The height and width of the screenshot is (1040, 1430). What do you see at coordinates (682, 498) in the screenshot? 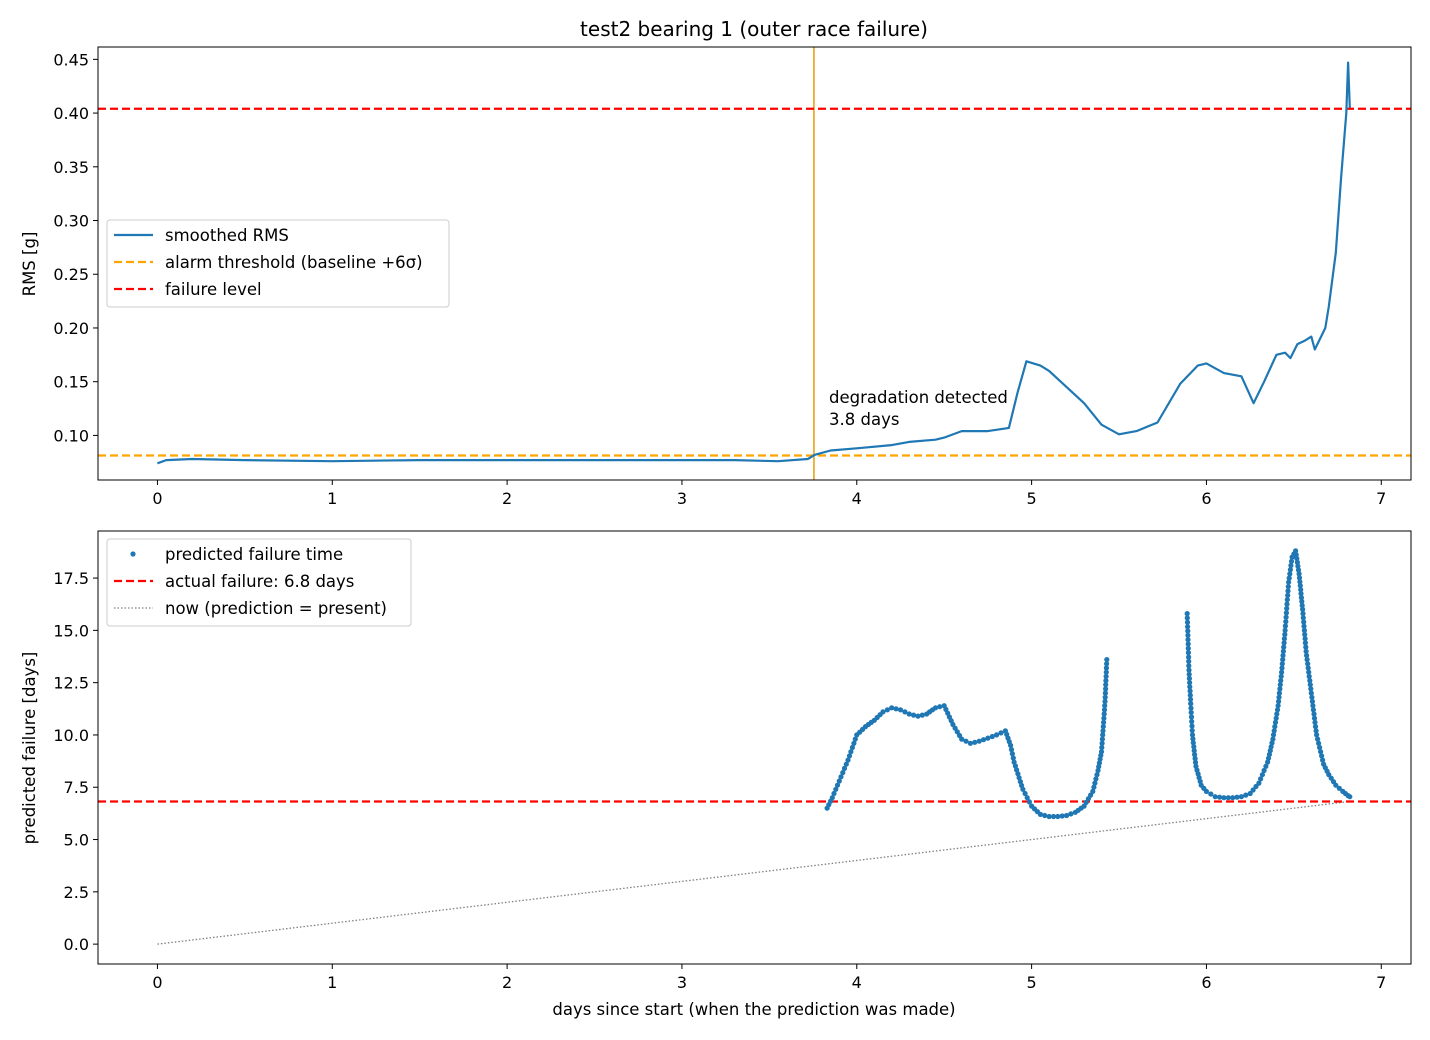
I see `top-x-tick-label: 3` at bounding box center [682, 498].